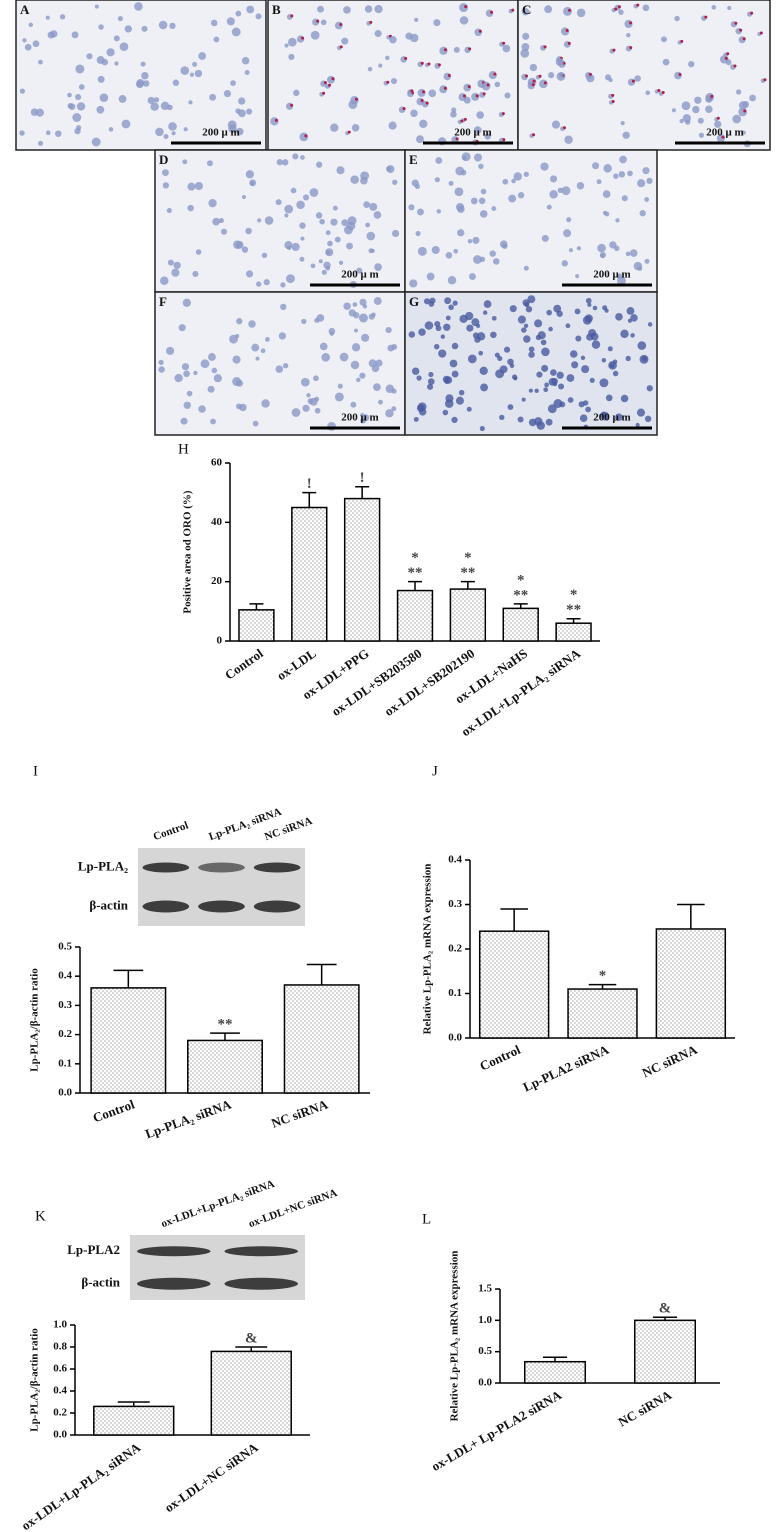  What do you see at coordinates (455, 949) in the screenshot?
I see `y-tick-label: 0.2` at bounding box center [455, 949].